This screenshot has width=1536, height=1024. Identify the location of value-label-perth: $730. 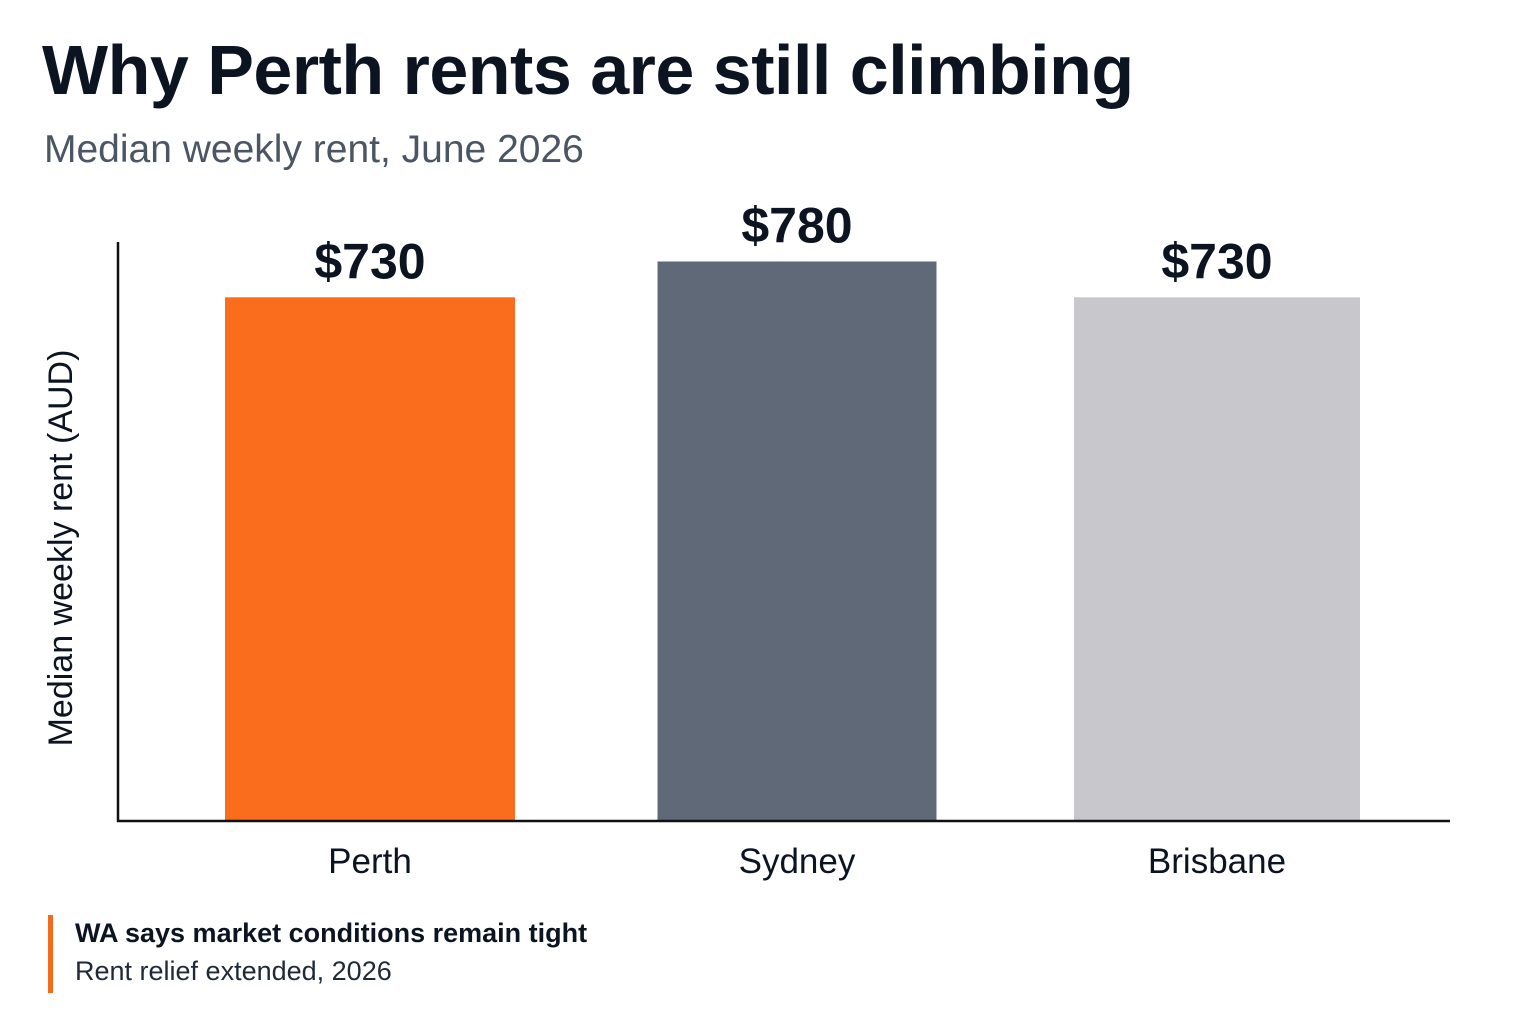
(369, 261).